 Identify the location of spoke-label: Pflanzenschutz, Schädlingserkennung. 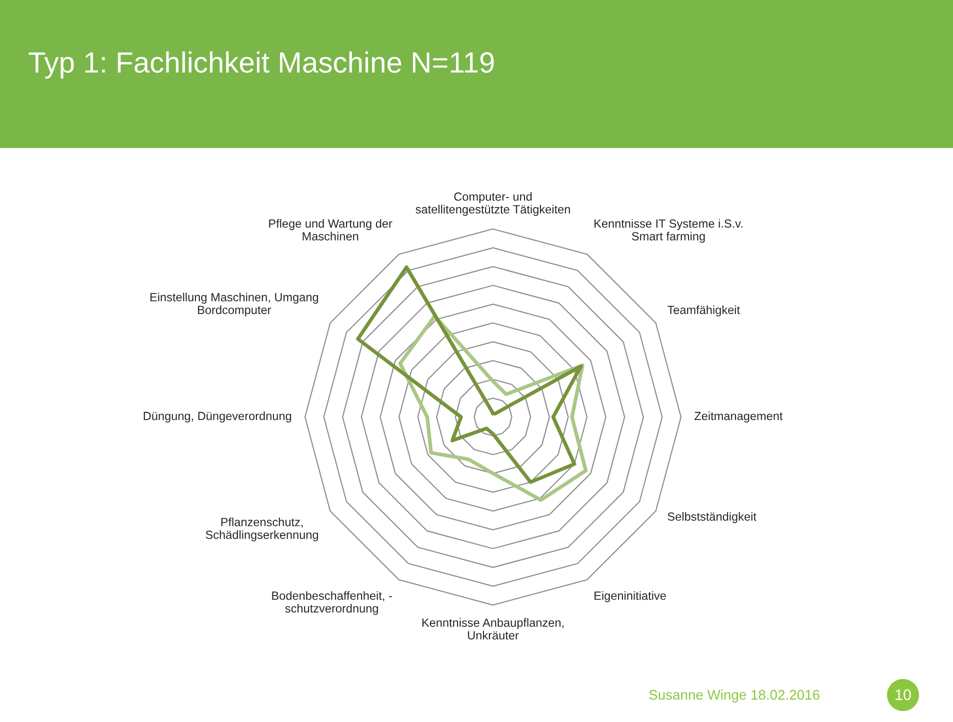
(262, 530).